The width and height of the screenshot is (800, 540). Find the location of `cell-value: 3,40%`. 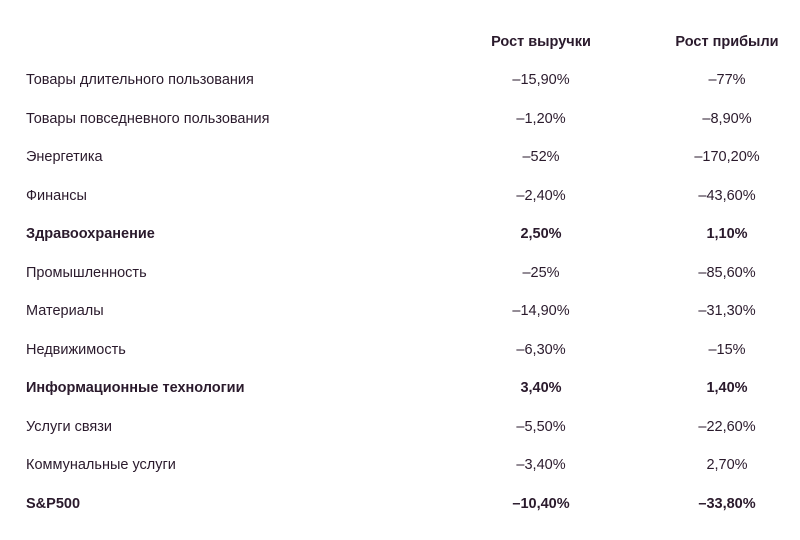

cell-value: 3,40% is located at coordinates (541, 388).